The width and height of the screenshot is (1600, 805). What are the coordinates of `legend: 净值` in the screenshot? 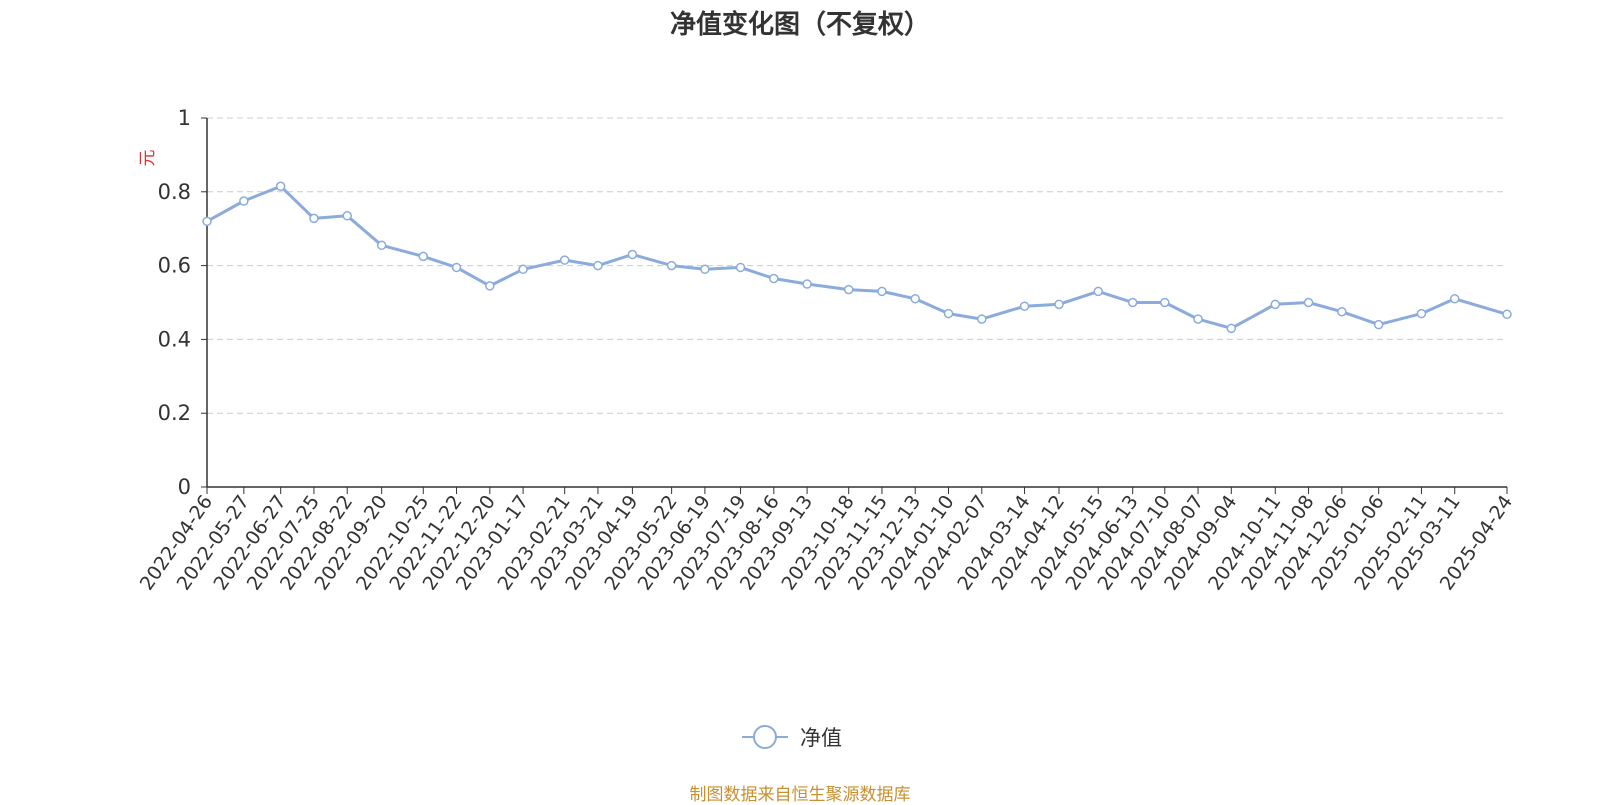 It's located at (791, 737).